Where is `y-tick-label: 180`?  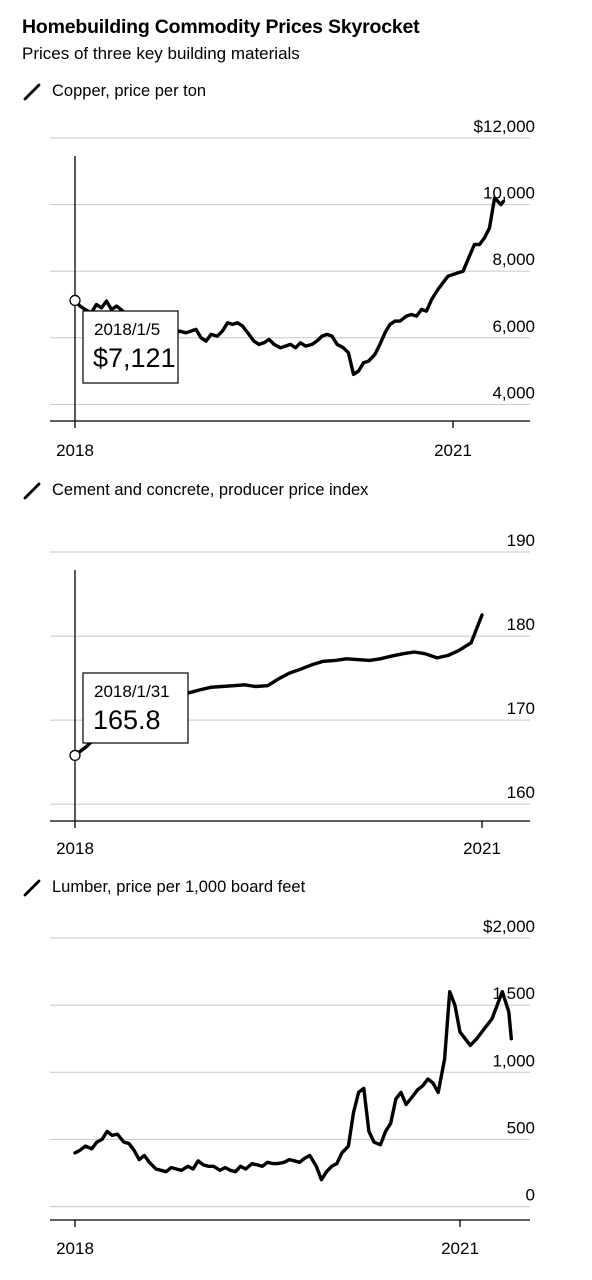 y-tick-label: 180 is located at coordinates (521, 624).